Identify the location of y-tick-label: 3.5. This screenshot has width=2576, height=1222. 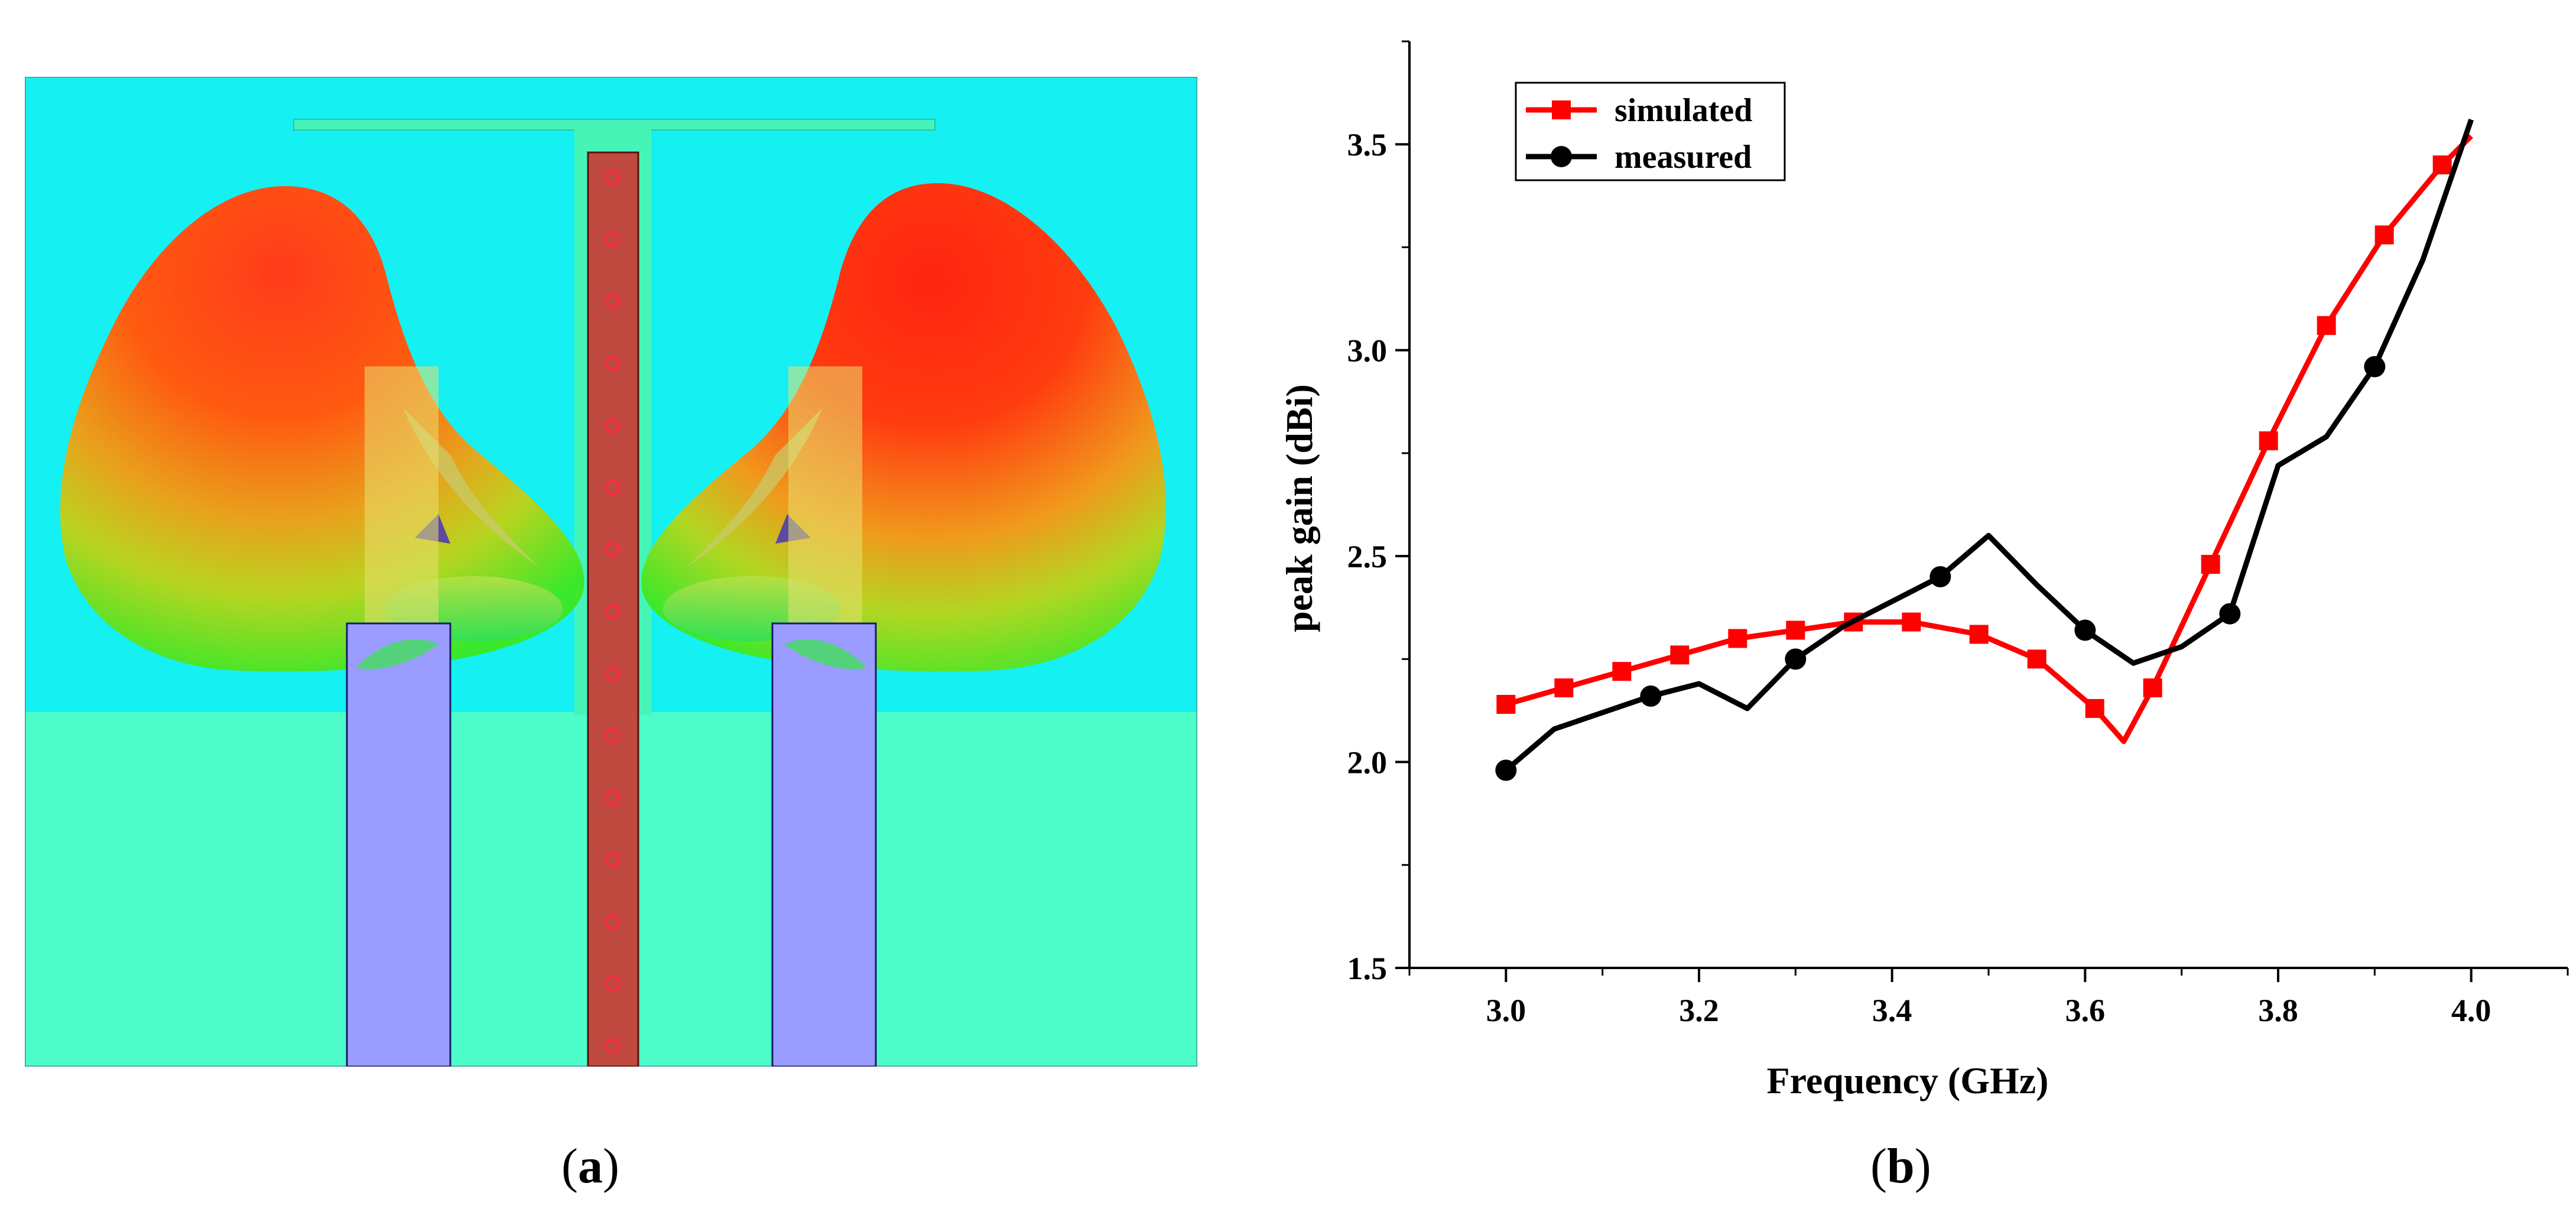
(1367, 144).